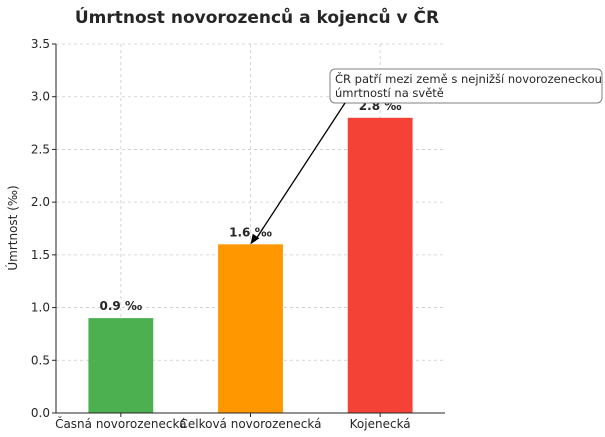  What do you see at coordinates (12, 227) in the screenshot?
I see `y-axis-label: Úmrtnost (‰)` at bounding box center [12, 227].